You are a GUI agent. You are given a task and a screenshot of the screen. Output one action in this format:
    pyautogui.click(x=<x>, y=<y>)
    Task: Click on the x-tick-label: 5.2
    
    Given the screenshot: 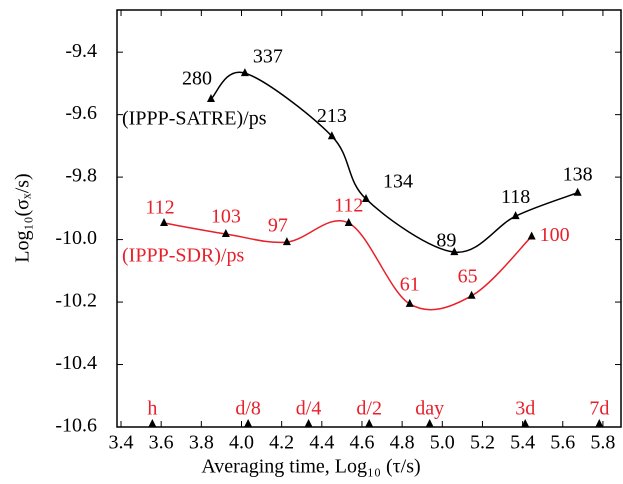 What is the action you would take?
    pyautogui.click(x=482, y=443)
    